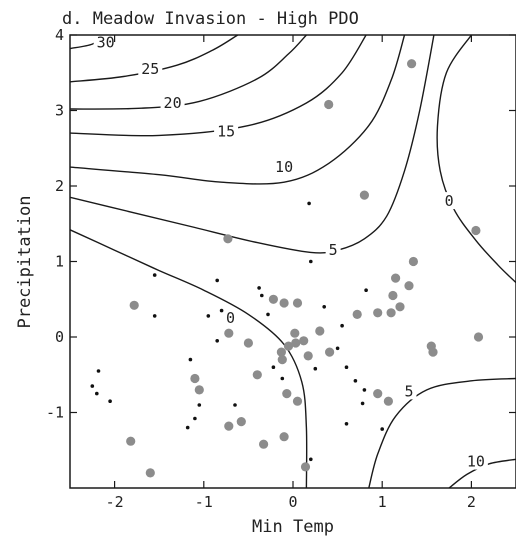  Describe the element at coordinates (293, 527) in the screenshot. I see `x-axis-label: Min Temp` at that location.